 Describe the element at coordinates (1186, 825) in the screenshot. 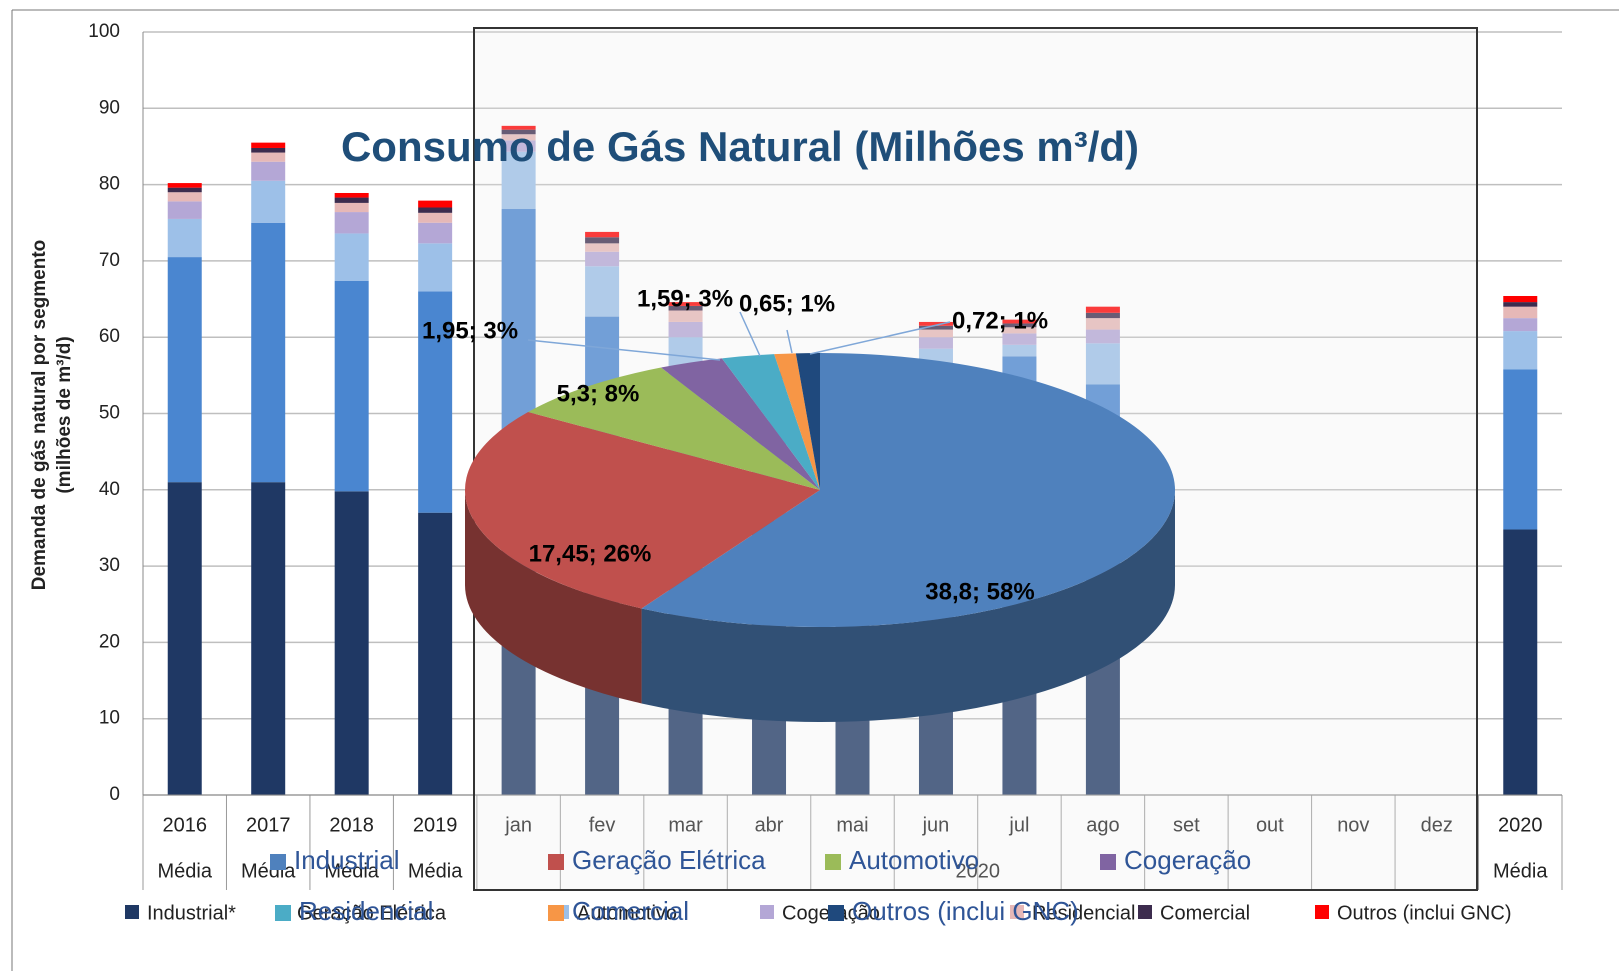

I see `x-tick-label: set` at that location.